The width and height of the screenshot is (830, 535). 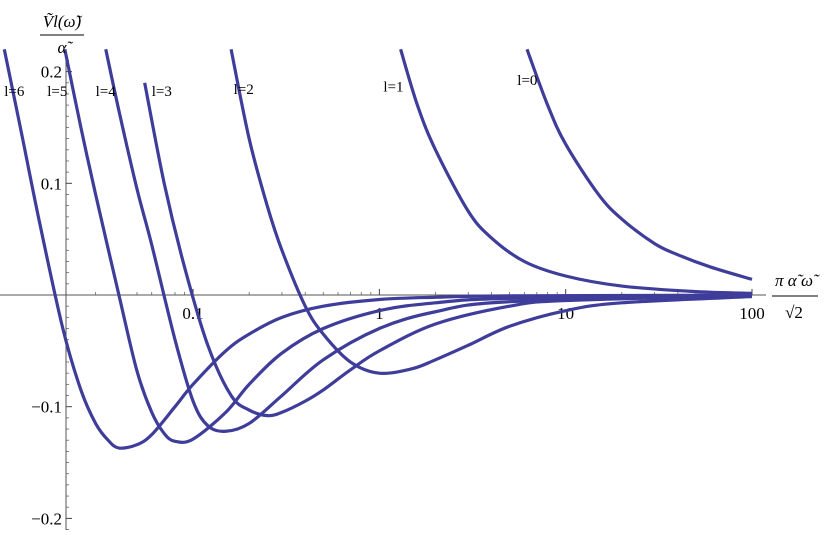 I want to click on y-axis-label-numerator: Ṽl(ω̃), so click(x=63, y=21).